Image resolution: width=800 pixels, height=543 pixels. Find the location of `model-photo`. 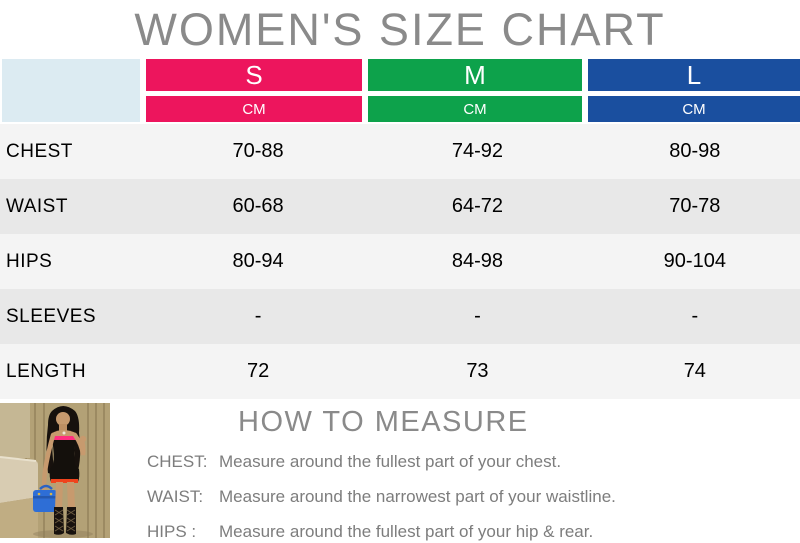

model-photo is located at coordinates (55, 470).